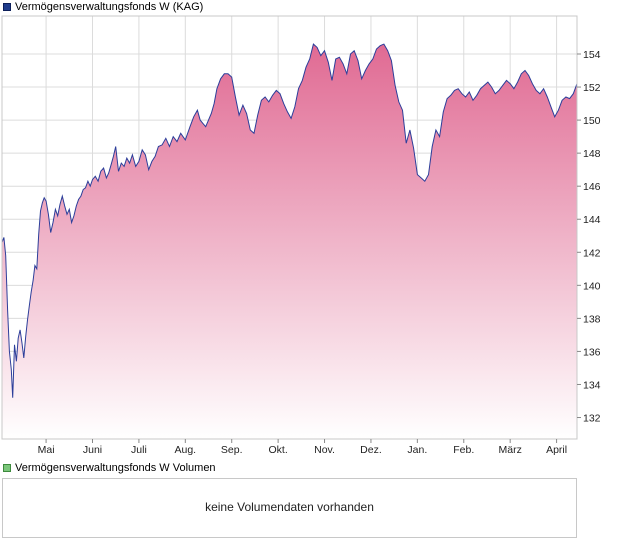 The height and width of the screenshot is (546, 620). Describe the element at coordinates (7, 468) in the screenshot. I see `volume-legend-swatch` at that location.